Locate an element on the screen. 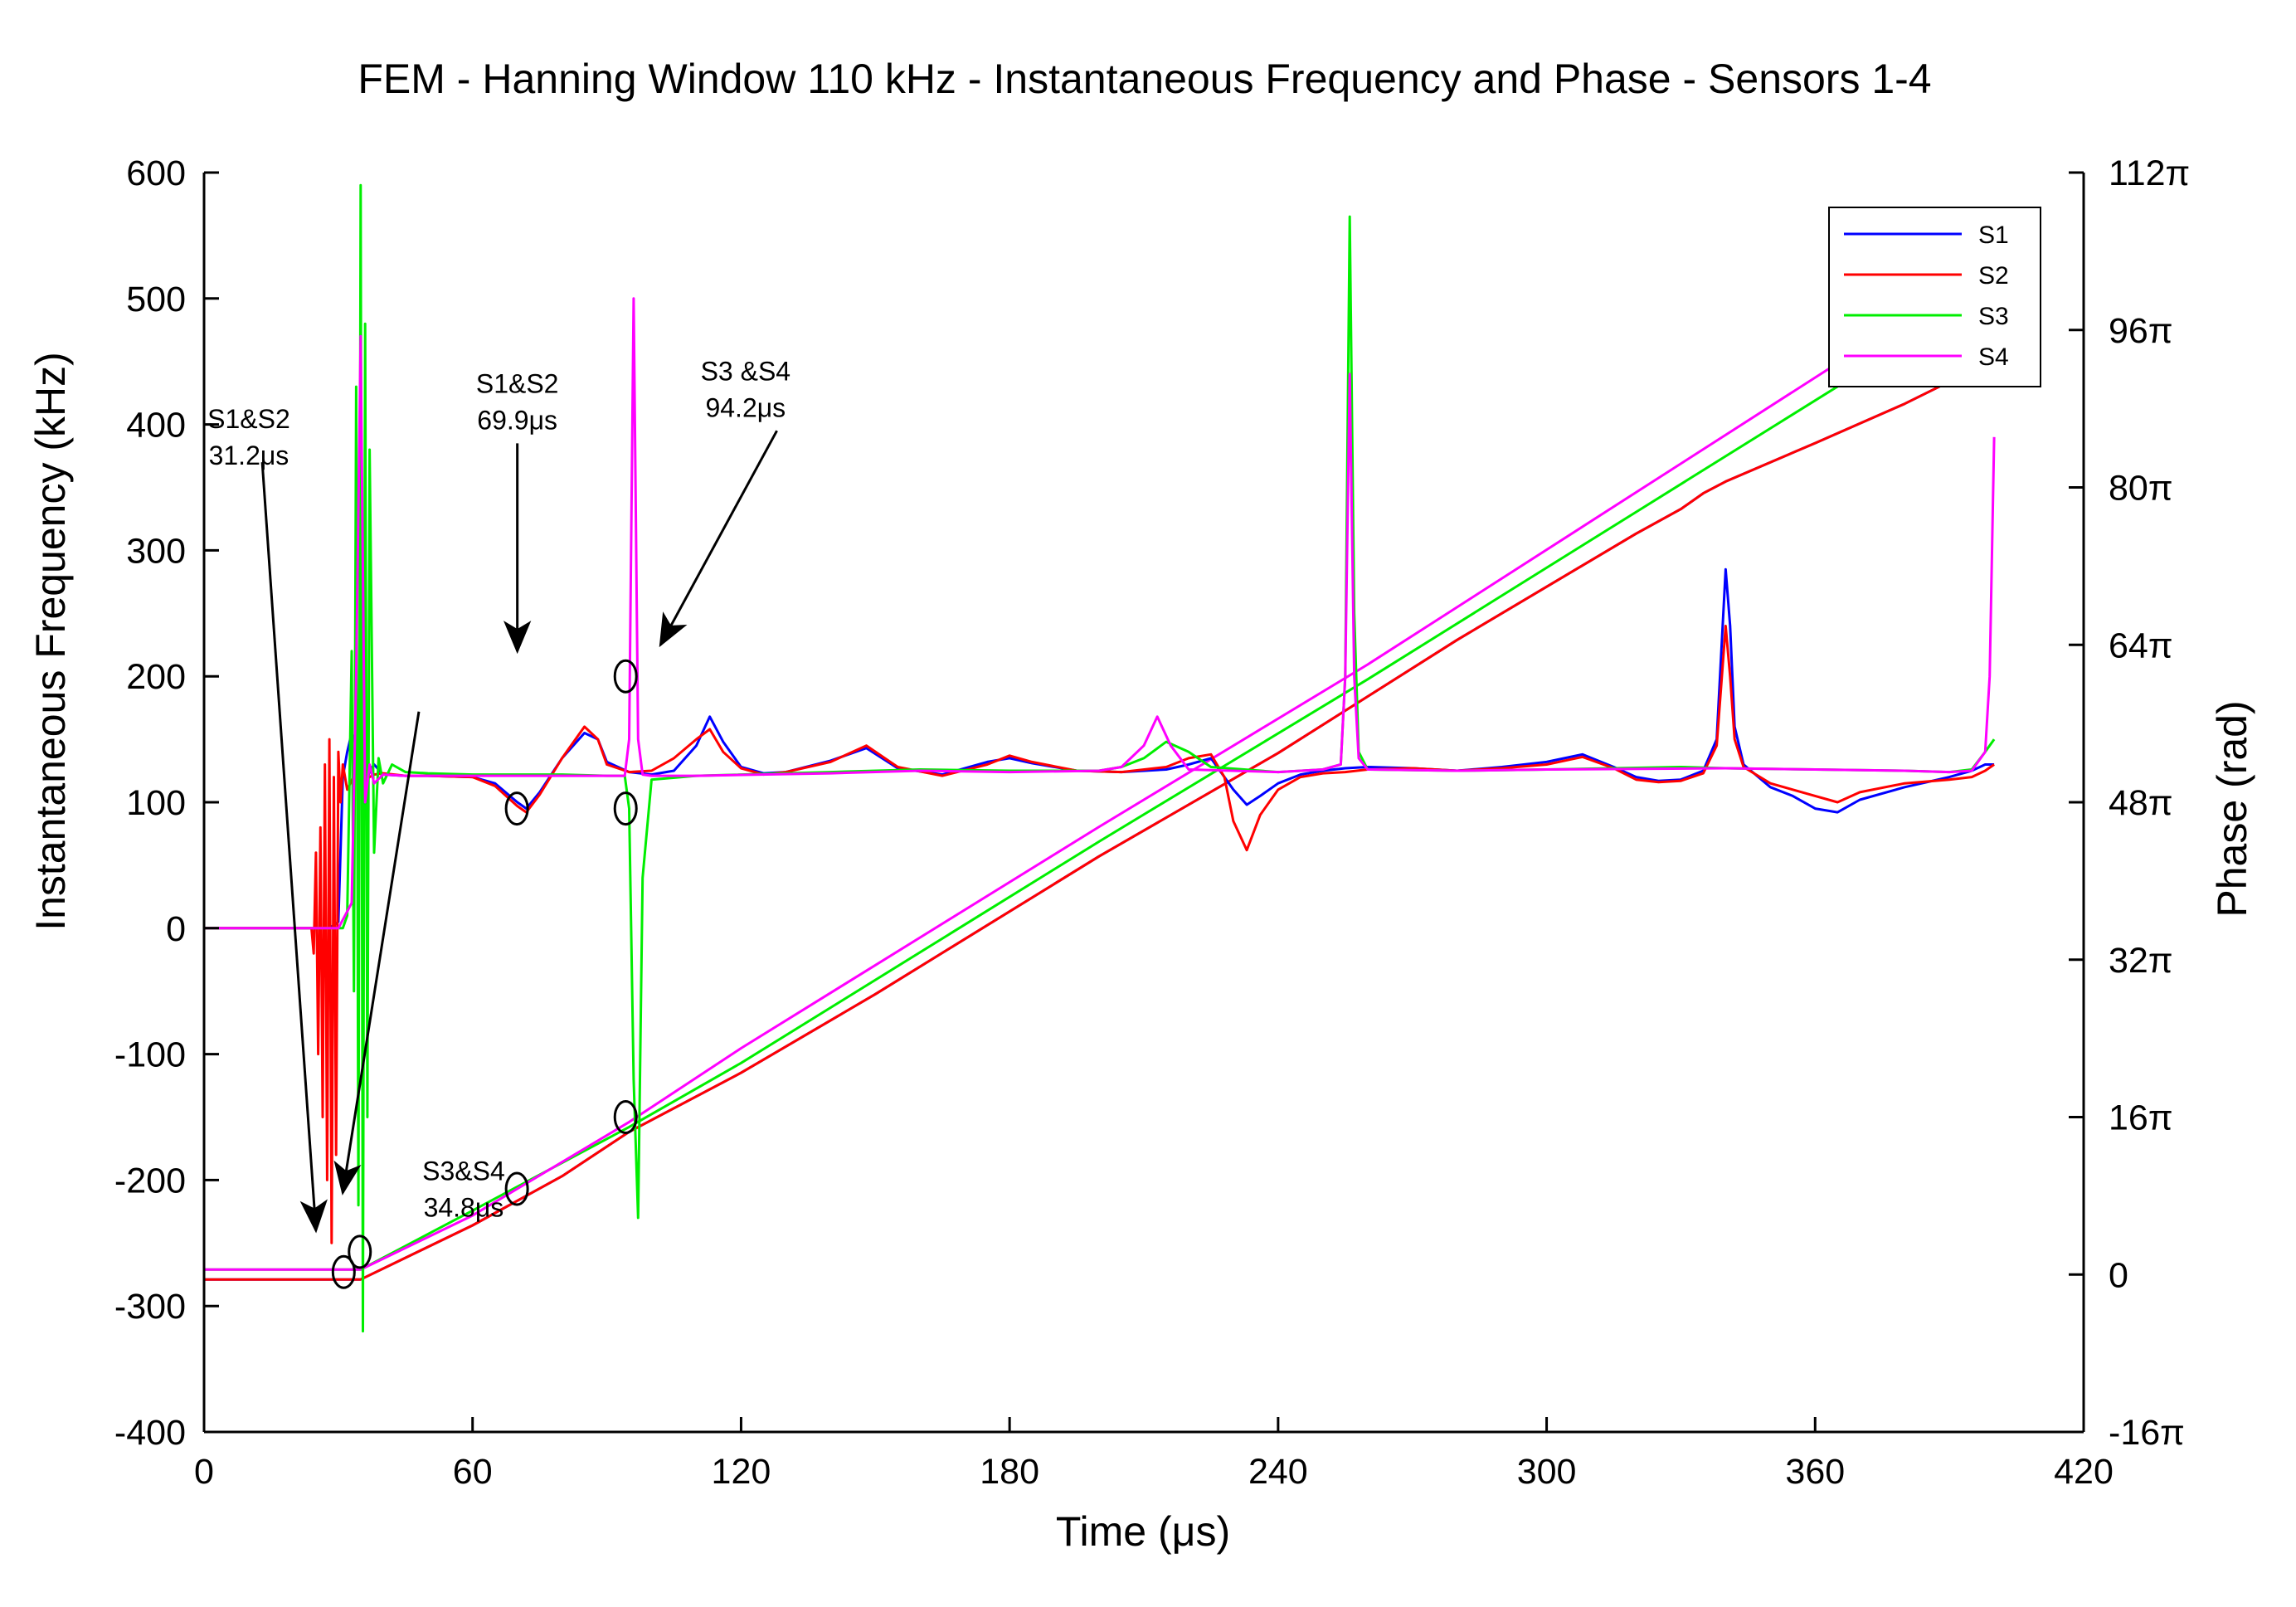  annotation-2-line-1: S3&S4 is located at coordinates (463, 1171).